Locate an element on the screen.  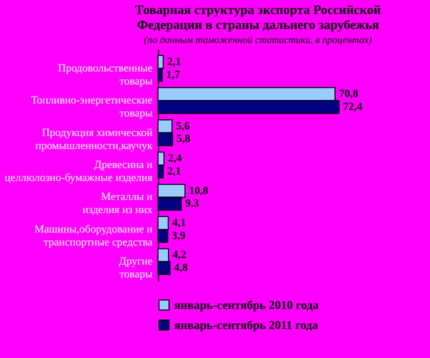
chart-subtitle: (по данным таможенной статистики, в процентах) is located at coordinates (258, 40).